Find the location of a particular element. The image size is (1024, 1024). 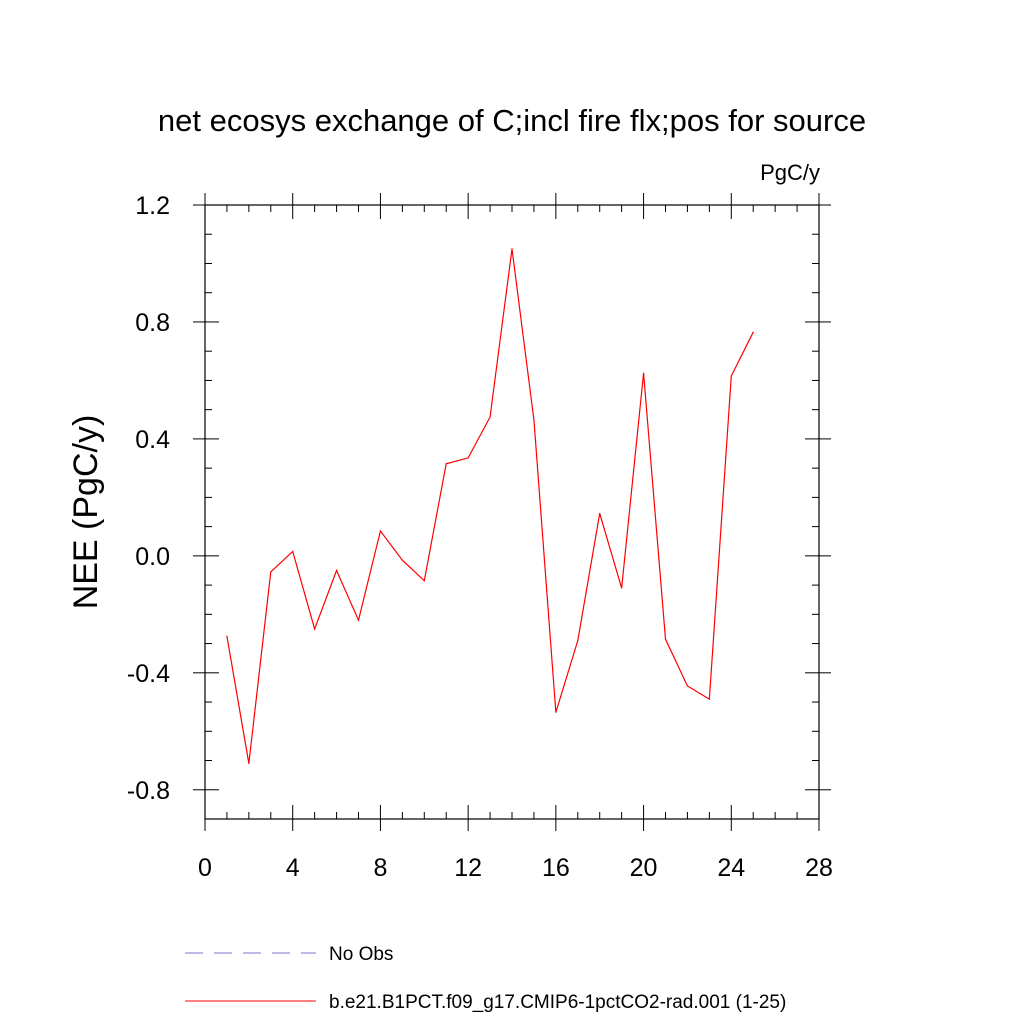

x-tick-label: 28 is located at coordinates (819, 868).